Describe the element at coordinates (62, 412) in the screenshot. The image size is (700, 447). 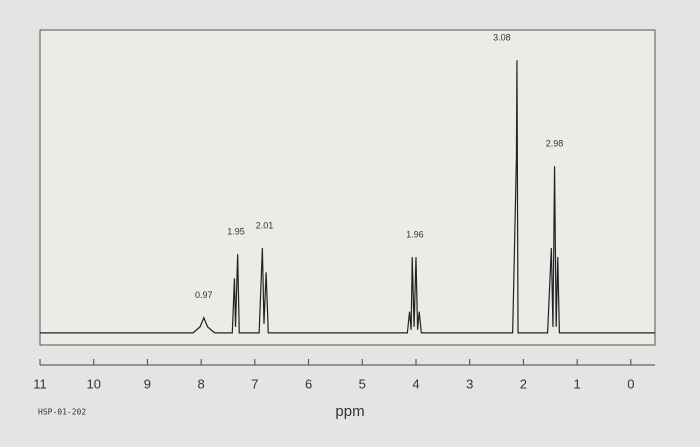
I see `footer-code: HSP-01-202` at that location.